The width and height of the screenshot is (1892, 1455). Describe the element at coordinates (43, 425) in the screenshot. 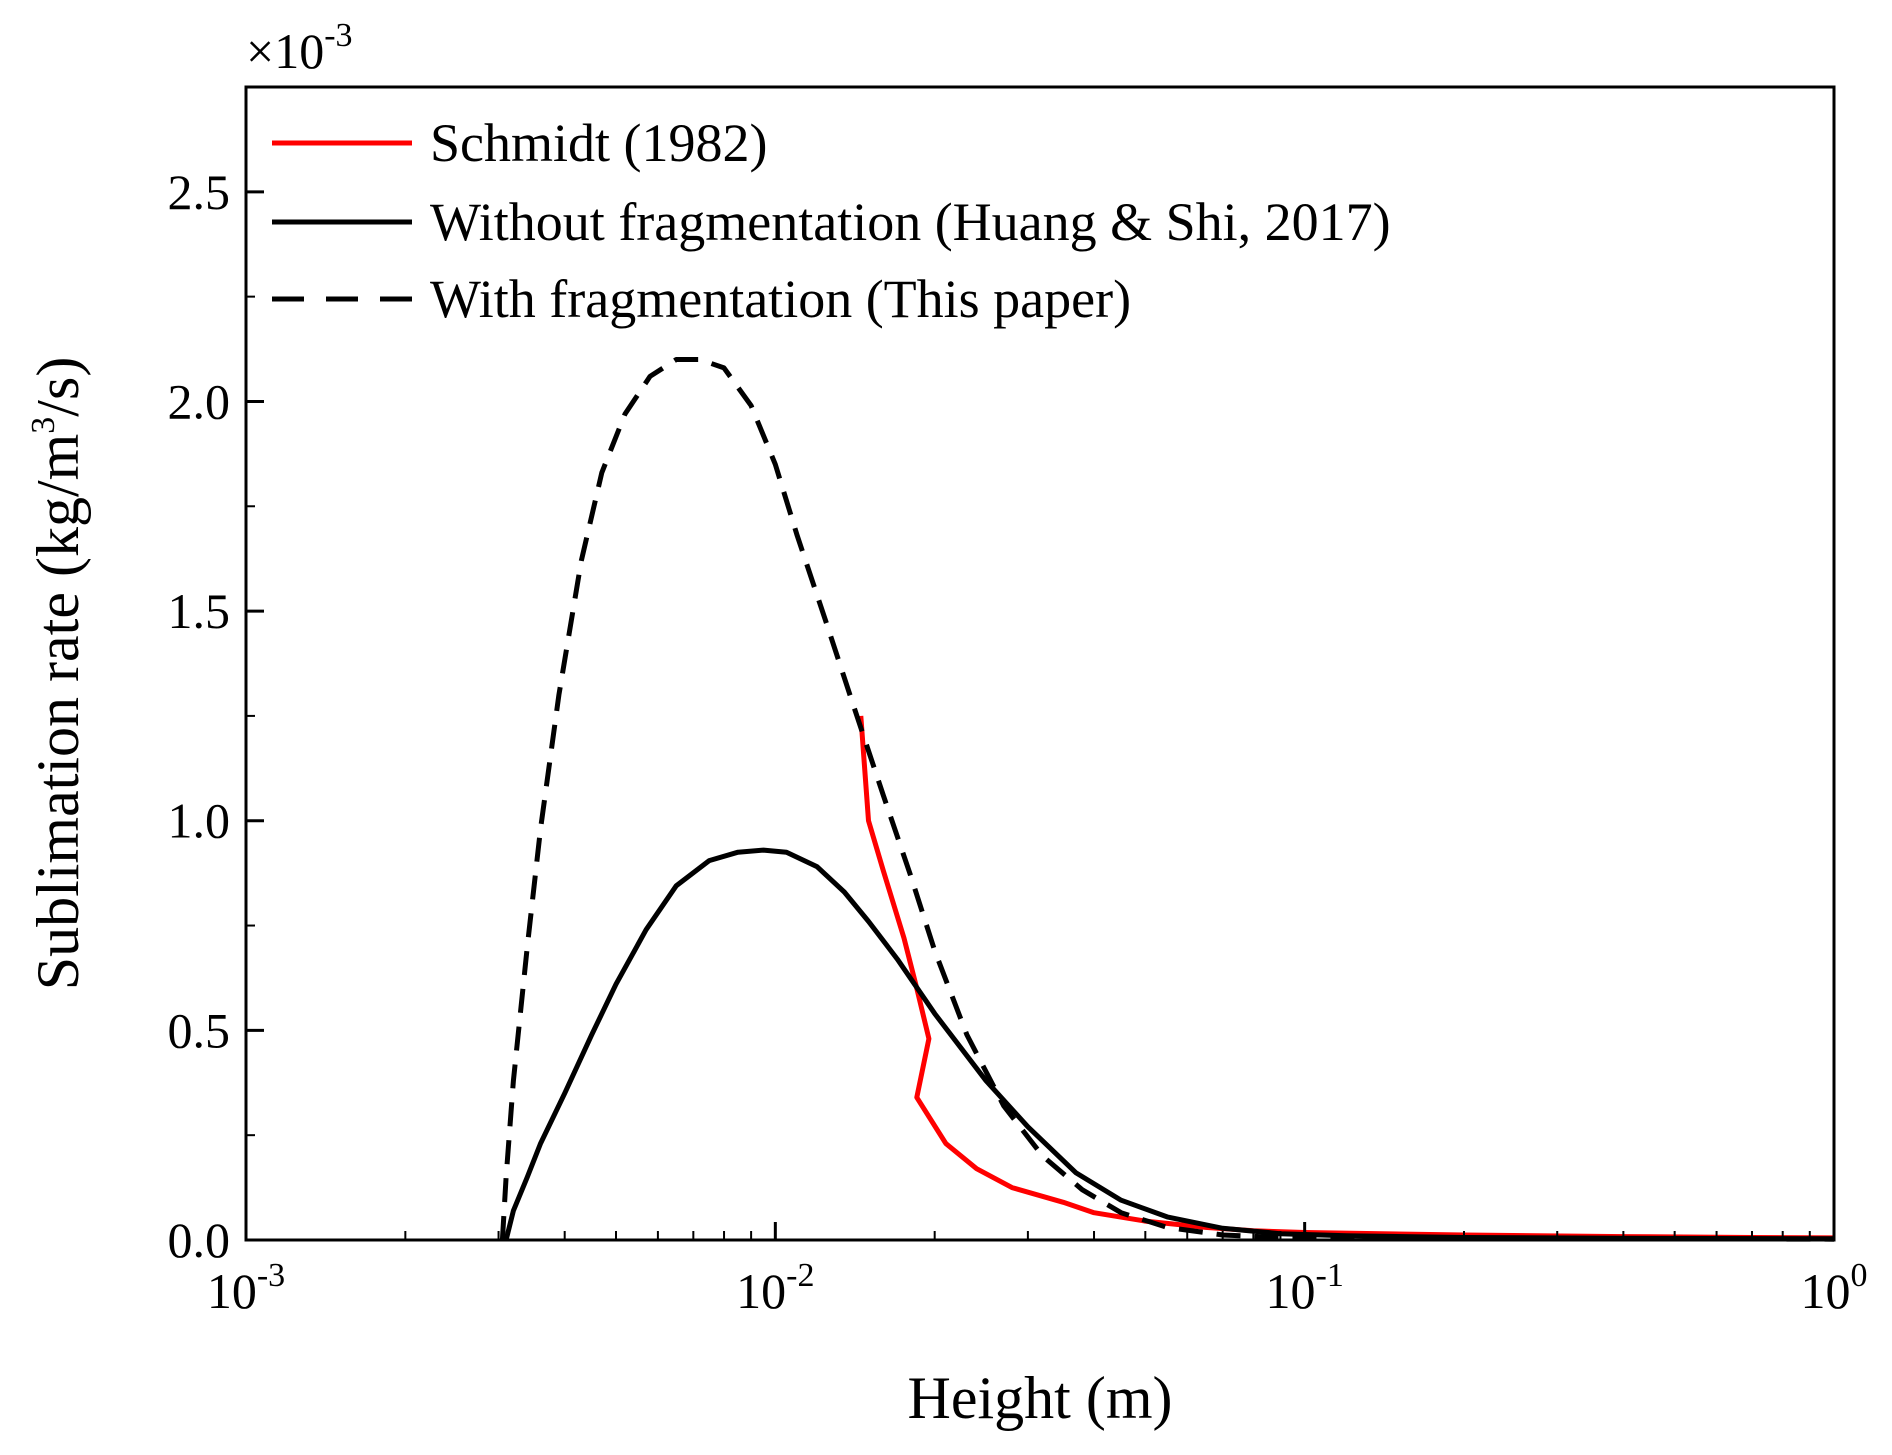

I see `y-axis-title-sup: 3` at that location.